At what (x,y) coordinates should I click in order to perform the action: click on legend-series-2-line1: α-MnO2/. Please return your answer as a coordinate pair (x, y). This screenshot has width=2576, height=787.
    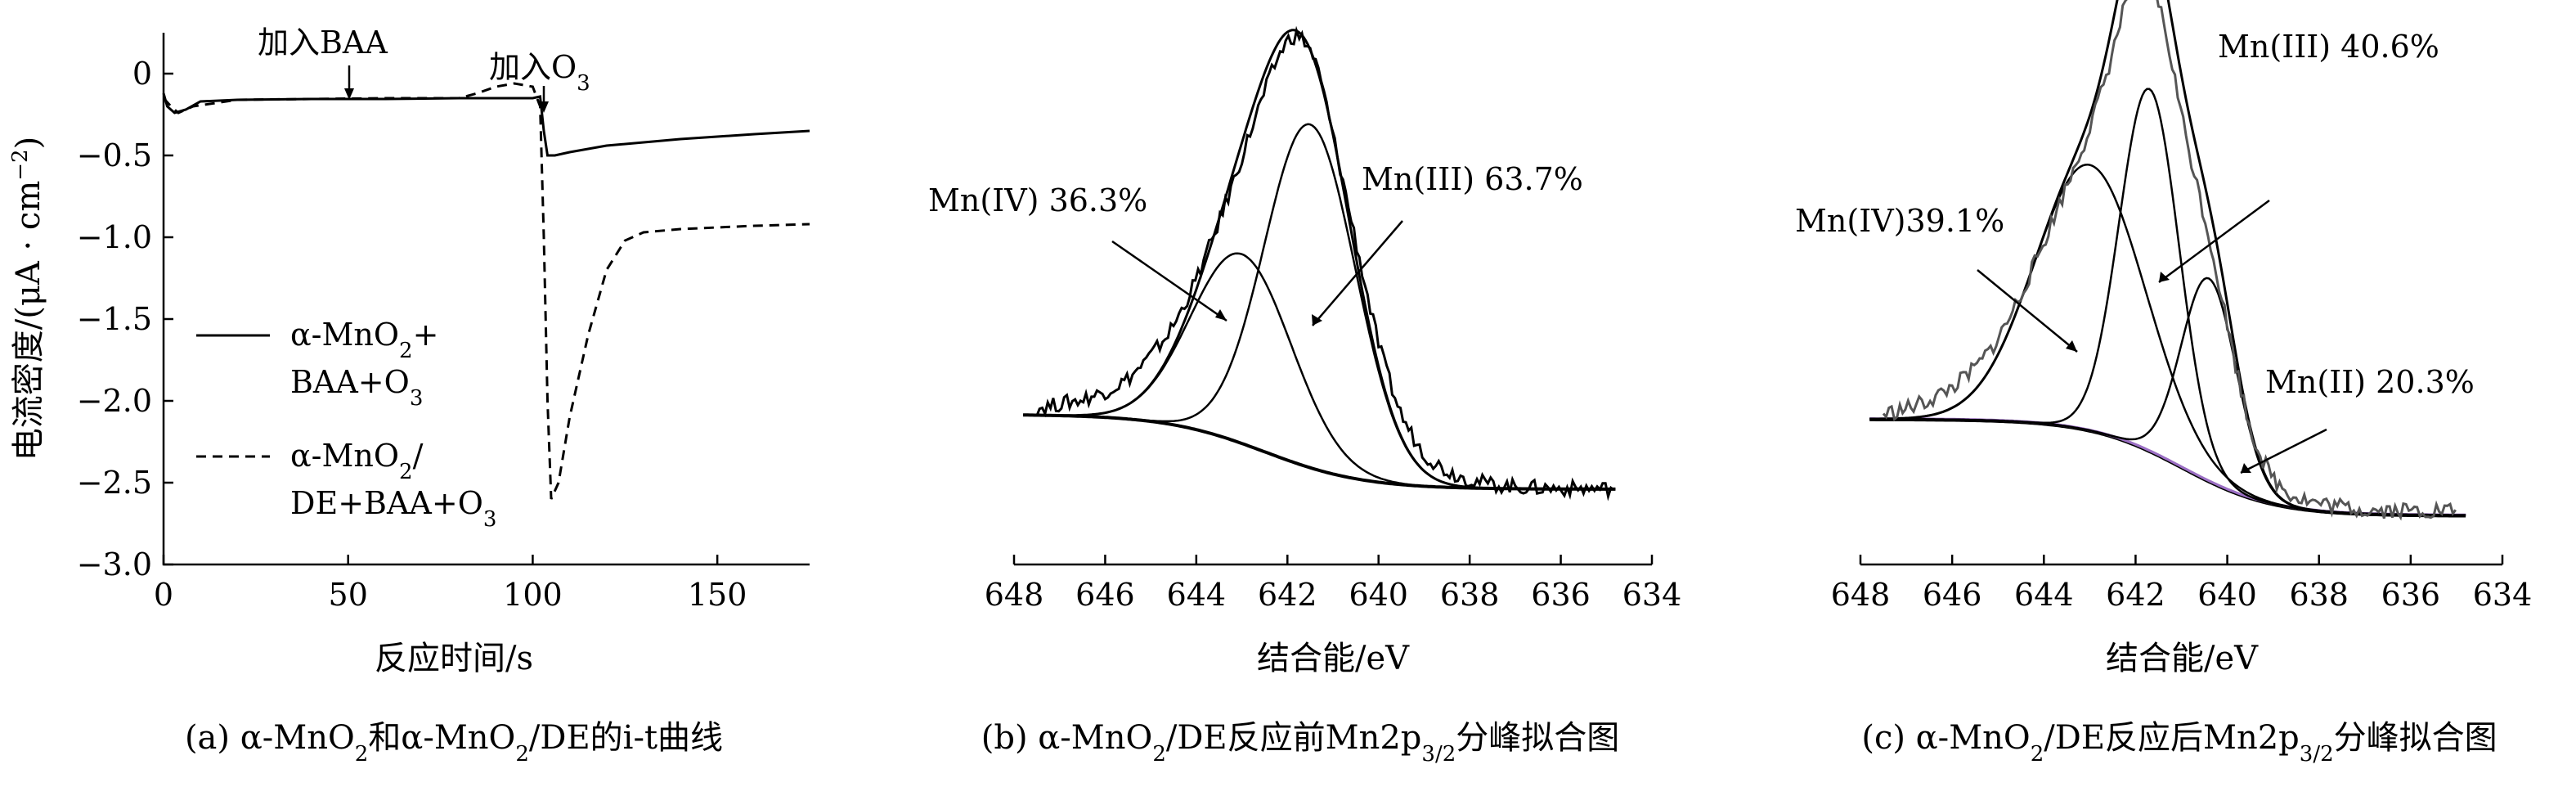
    Looking at the image, I should click on (357, 461).